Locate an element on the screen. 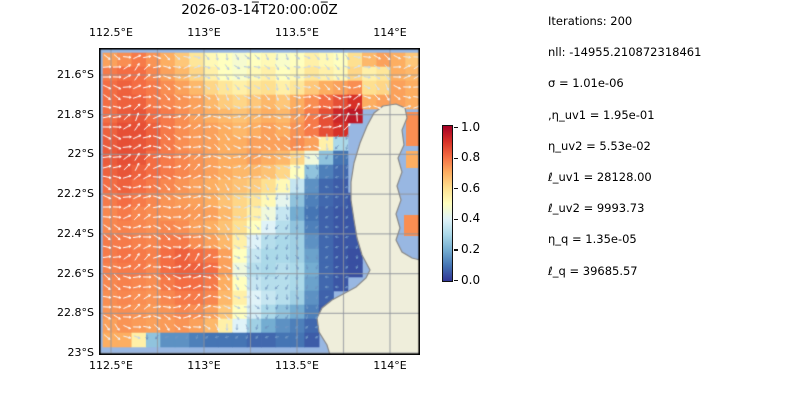 This screenshot has height=400, width=800. x-tick-label-bottom: 113.5°E is located at coordinates (297, 365).